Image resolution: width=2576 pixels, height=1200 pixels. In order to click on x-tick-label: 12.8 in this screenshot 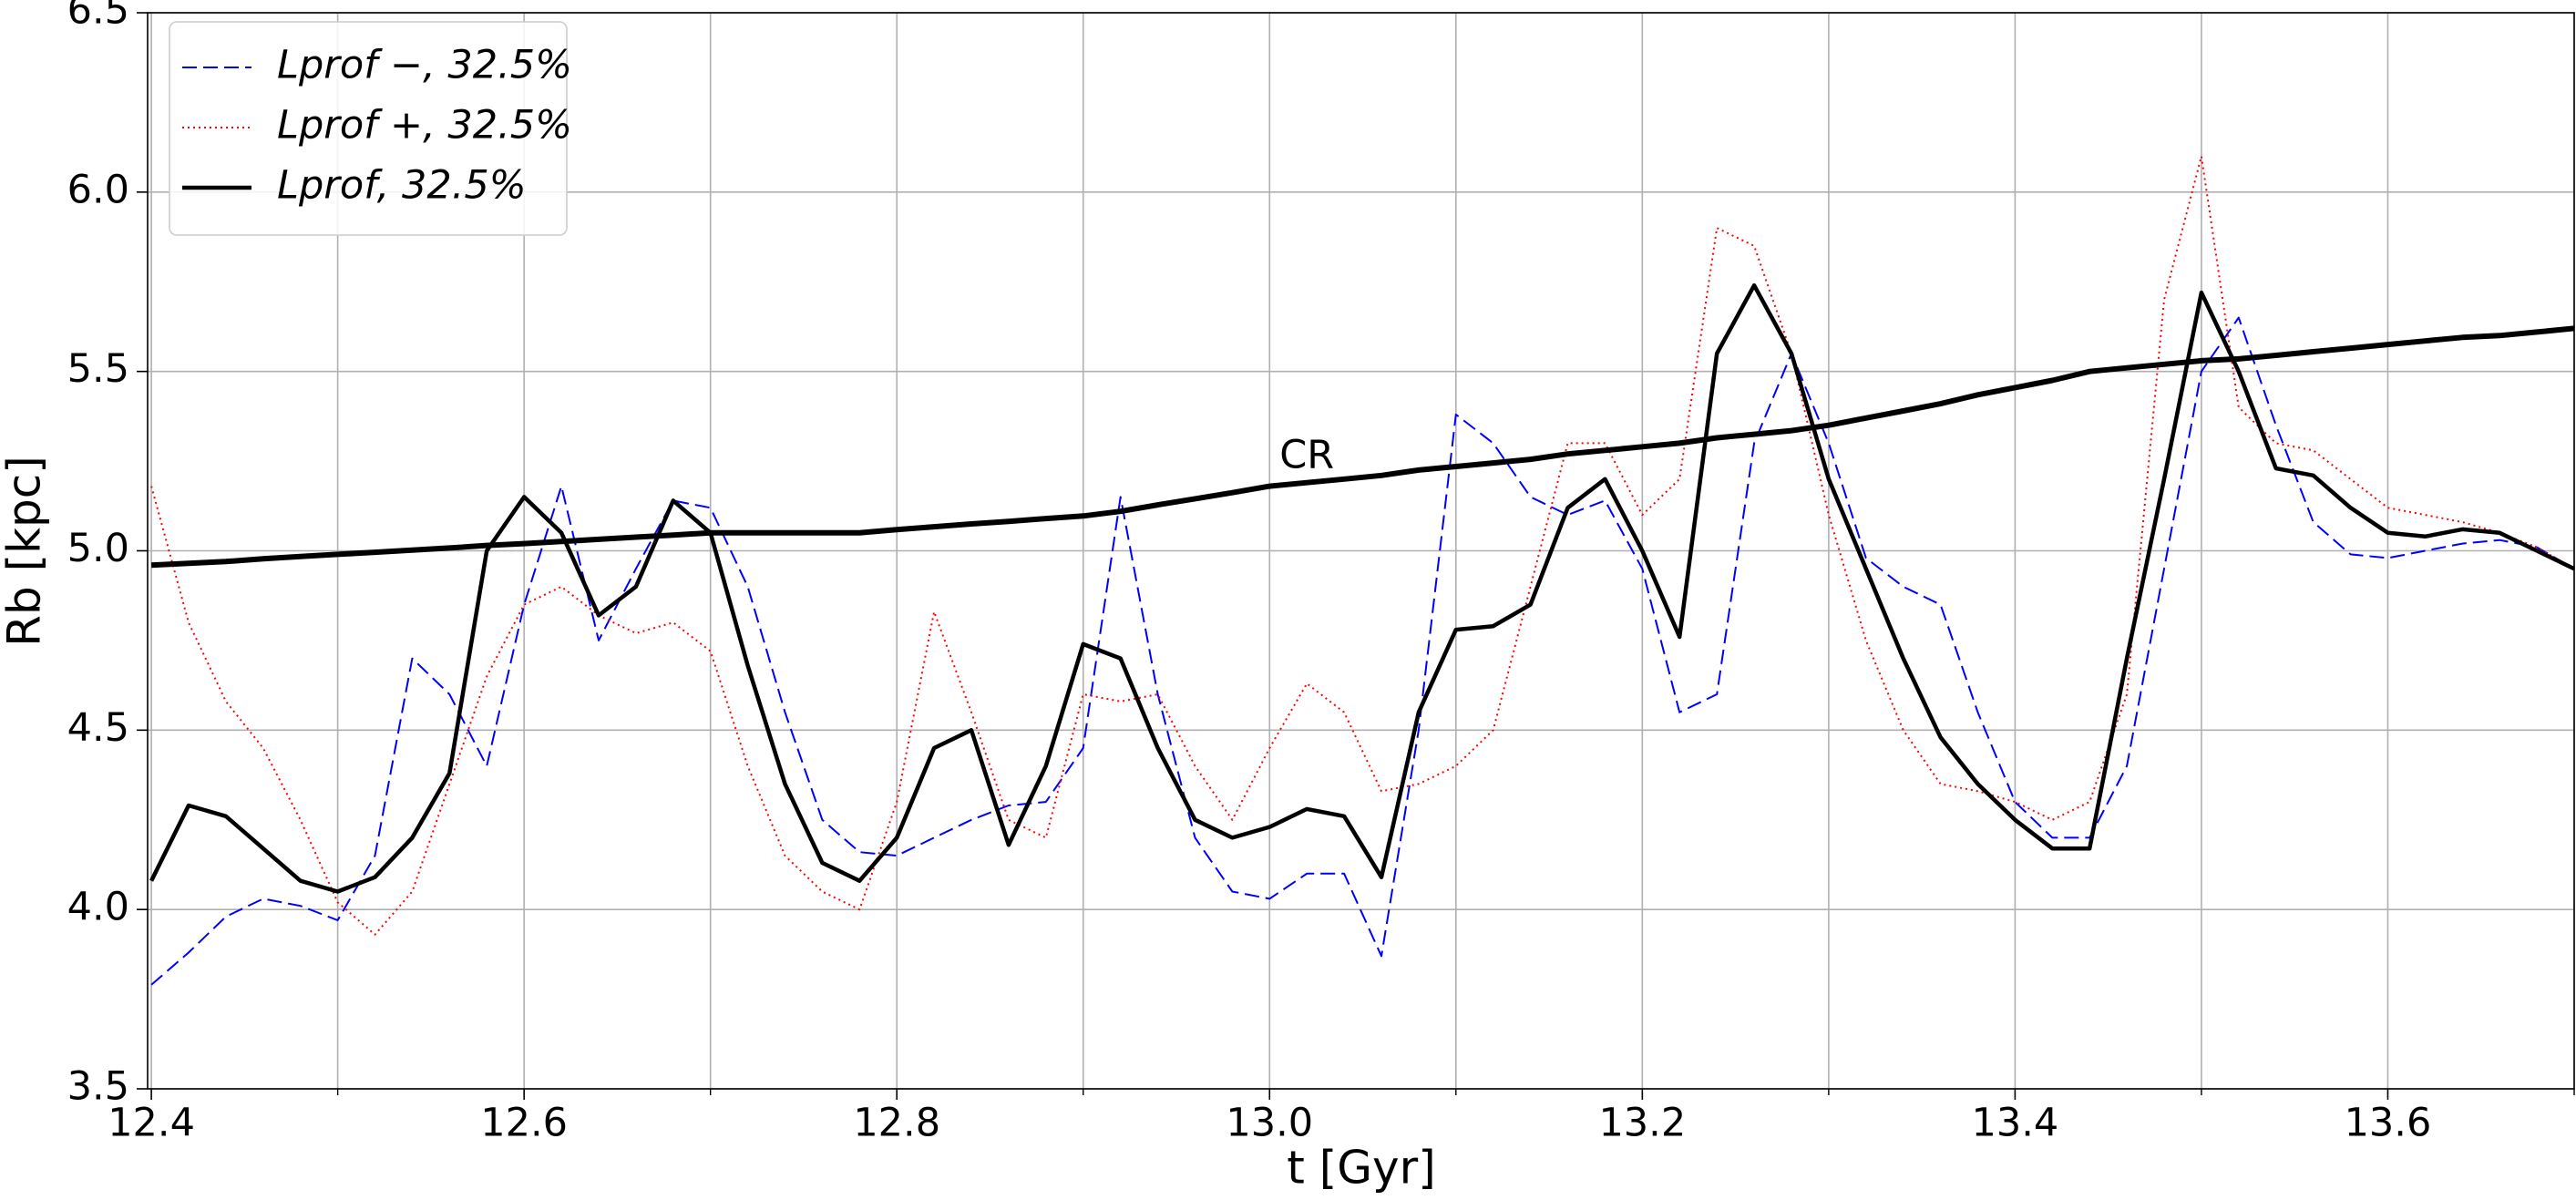, I will do `click(896, 1123)`.